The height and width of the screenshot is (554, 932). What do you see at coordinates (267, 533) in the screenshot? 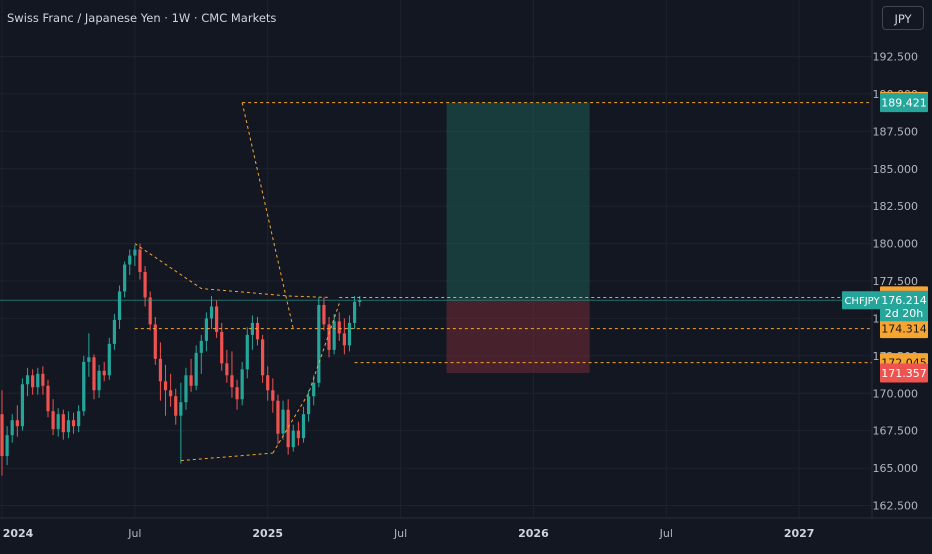
I see `time-tick-label: 2025` at bounding box center [267, 533].